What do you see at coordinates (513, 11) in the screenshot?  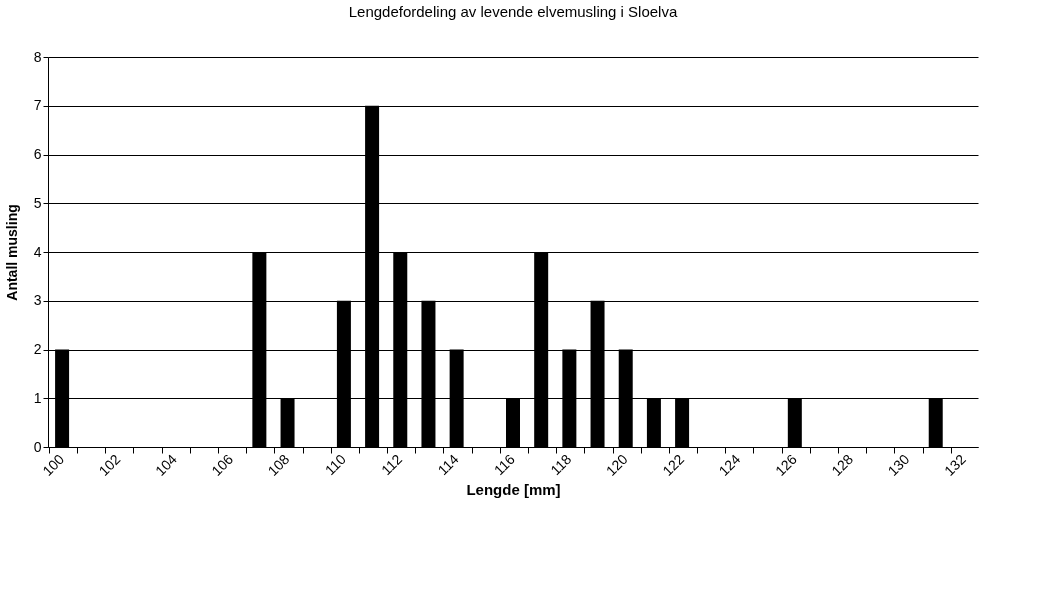 I see `chart-title: Lengdefordeling av levende elvemusling i Sloelva` at bounding box center [513, 11].